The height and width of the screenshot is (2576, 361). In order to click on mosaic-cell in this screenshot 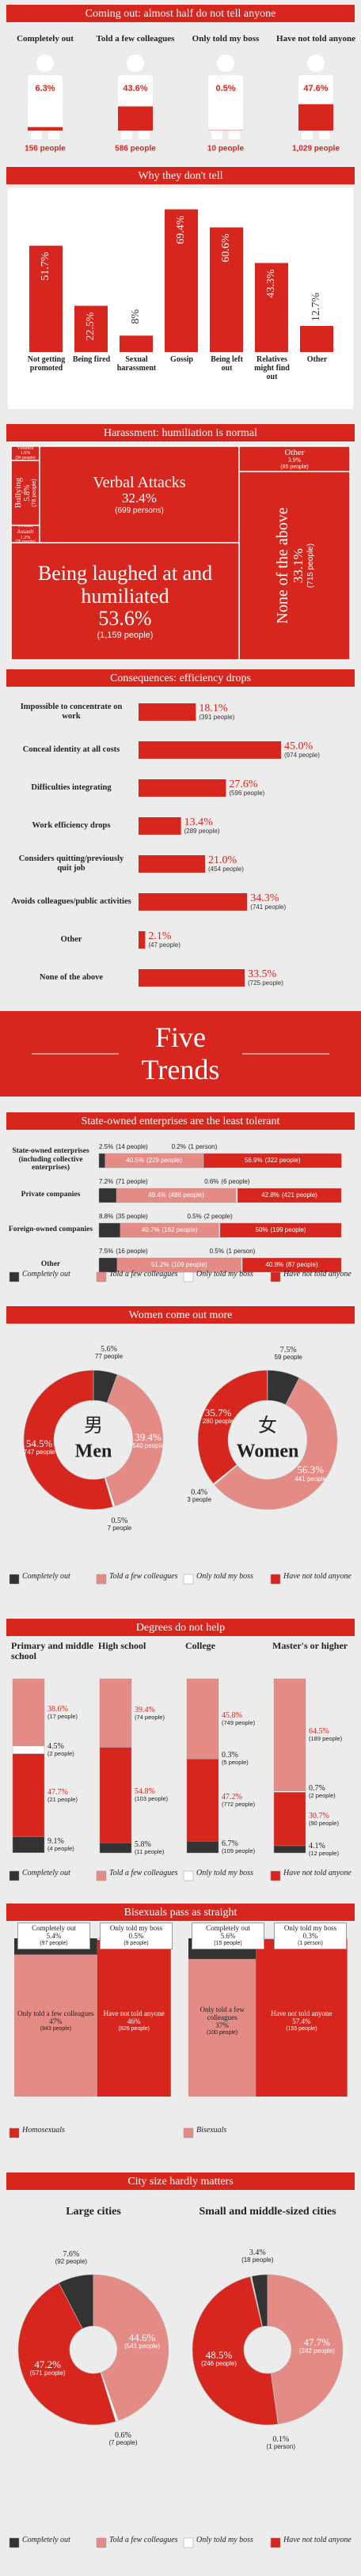, I will do `click(302, 2018)`.